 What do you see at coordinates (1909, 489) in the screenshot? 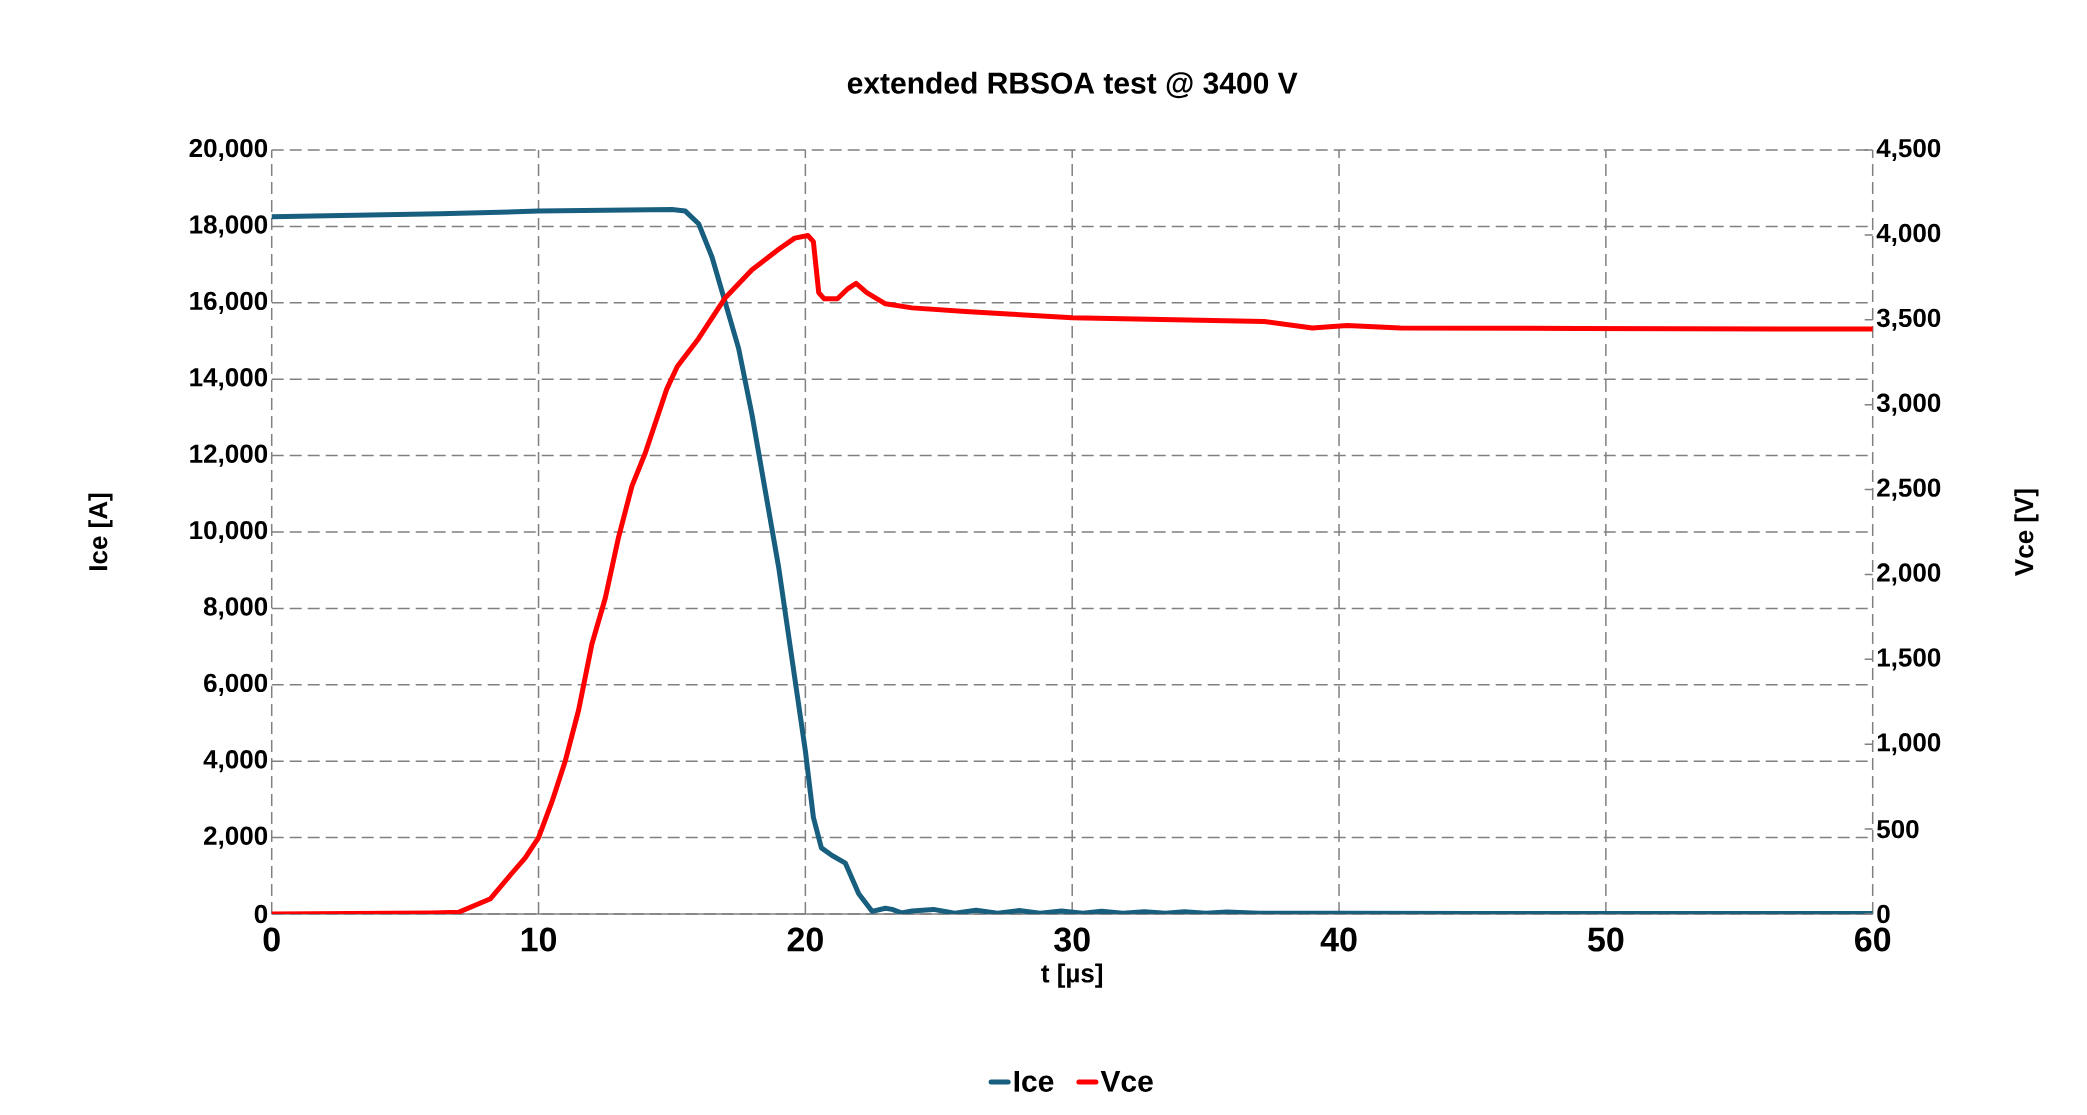
I see `y2-tick-label: 2,500` at bounding box center [1909, 489].